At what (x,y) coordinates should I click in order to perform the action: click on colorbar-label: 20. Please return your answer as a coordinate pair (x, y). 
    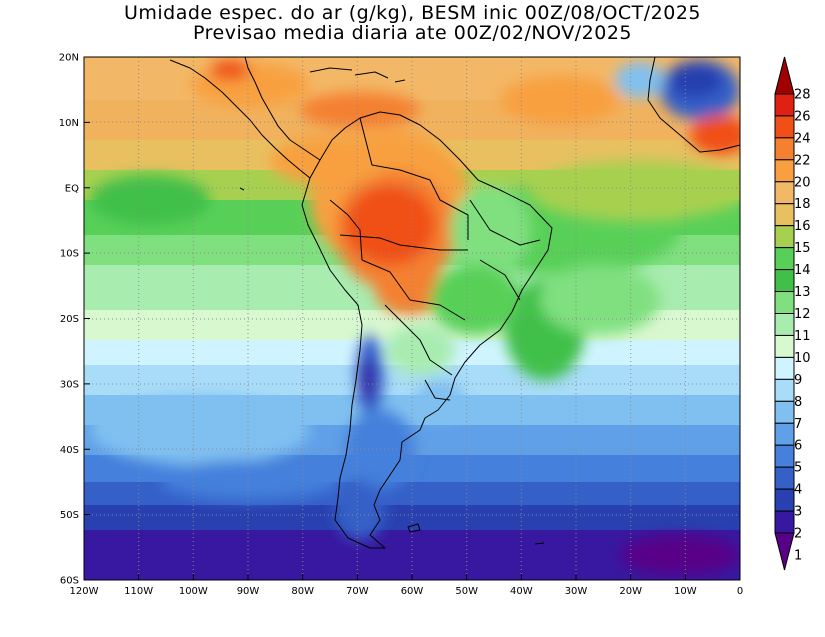
    Looking at the image, I should click on (802, 182).